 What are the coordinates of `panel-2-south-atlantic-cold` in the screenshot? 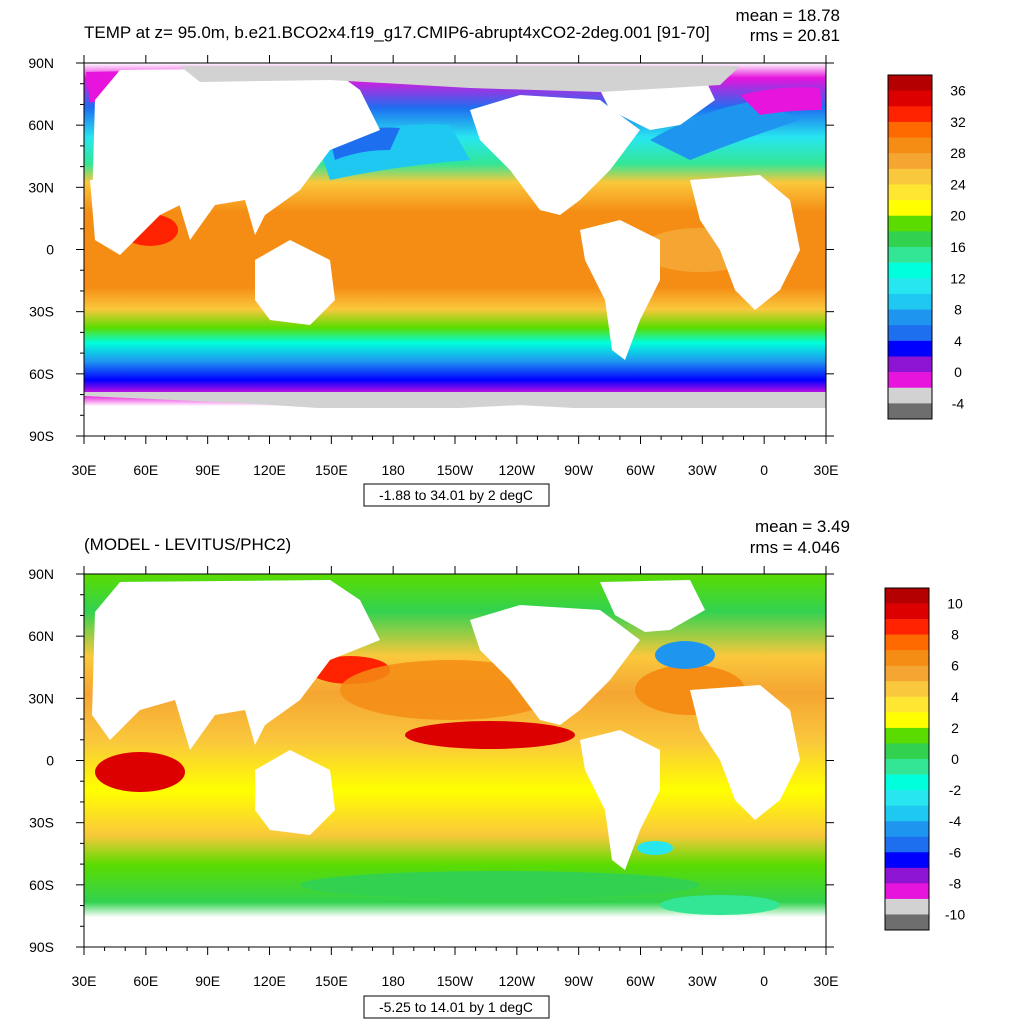 It's located at (655, 848).